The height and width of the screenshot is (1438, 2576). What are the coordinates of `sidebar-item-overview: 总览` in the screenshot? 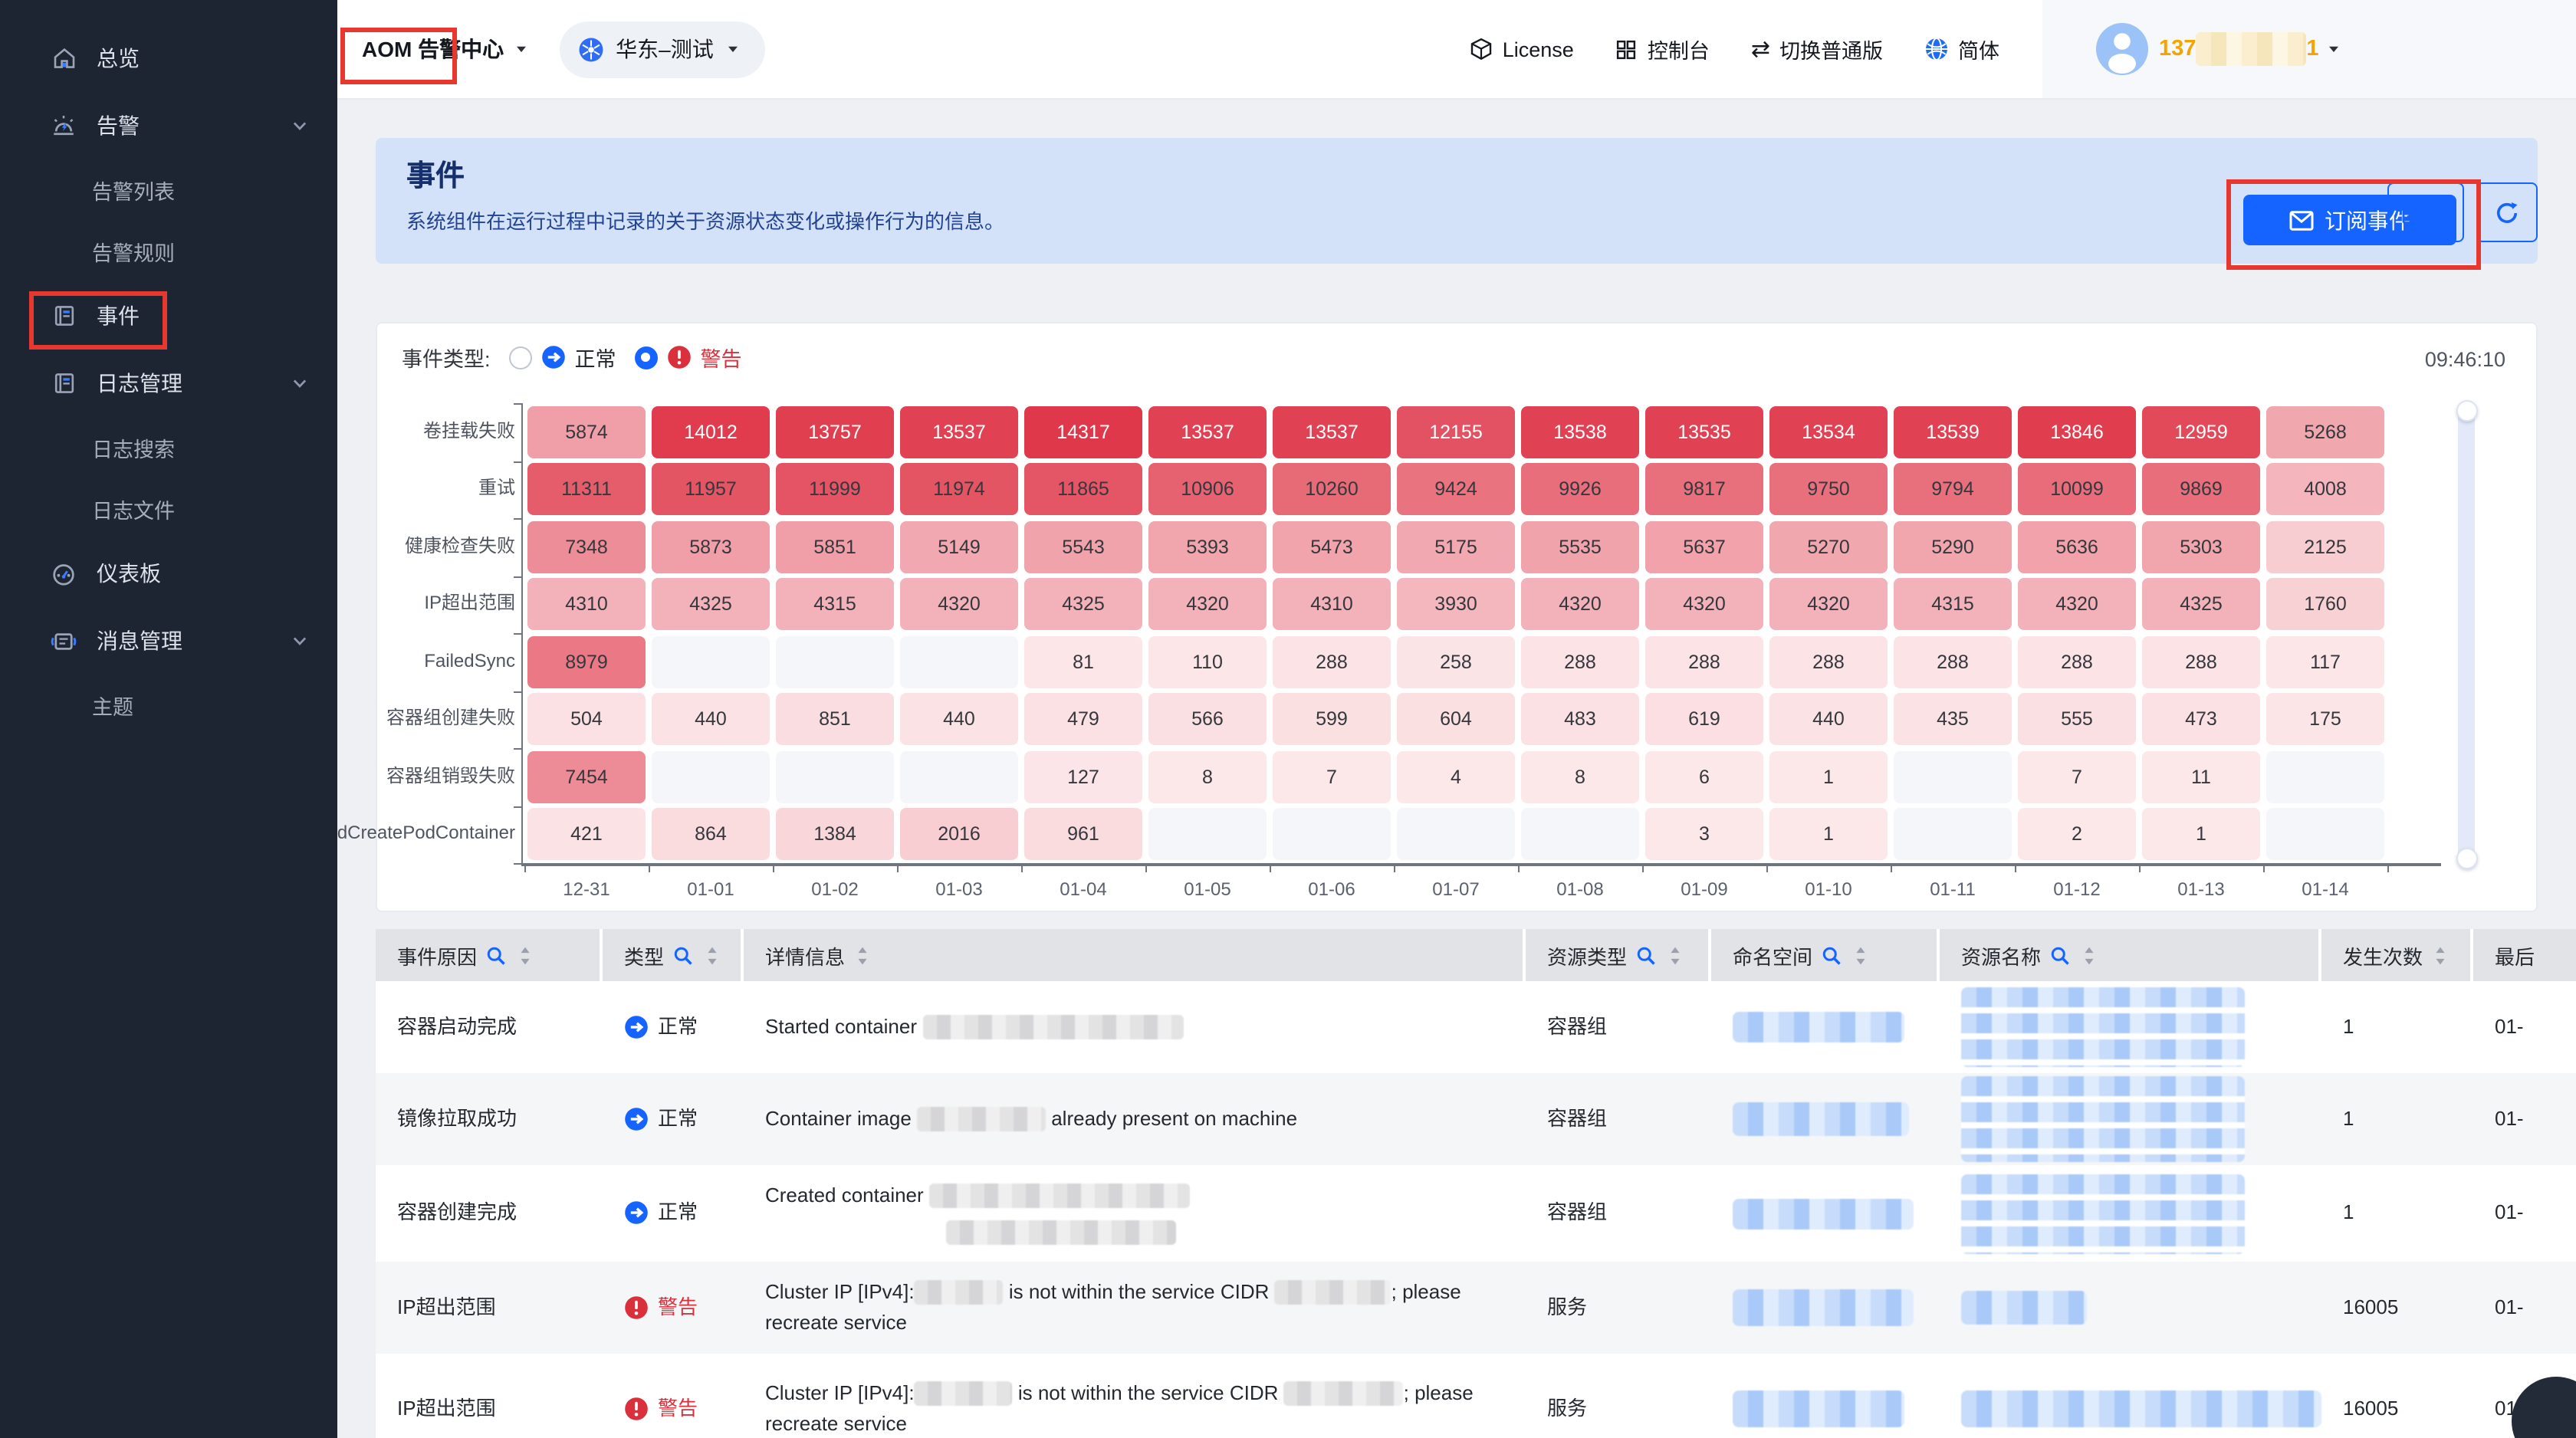 It's located at (169, 58).